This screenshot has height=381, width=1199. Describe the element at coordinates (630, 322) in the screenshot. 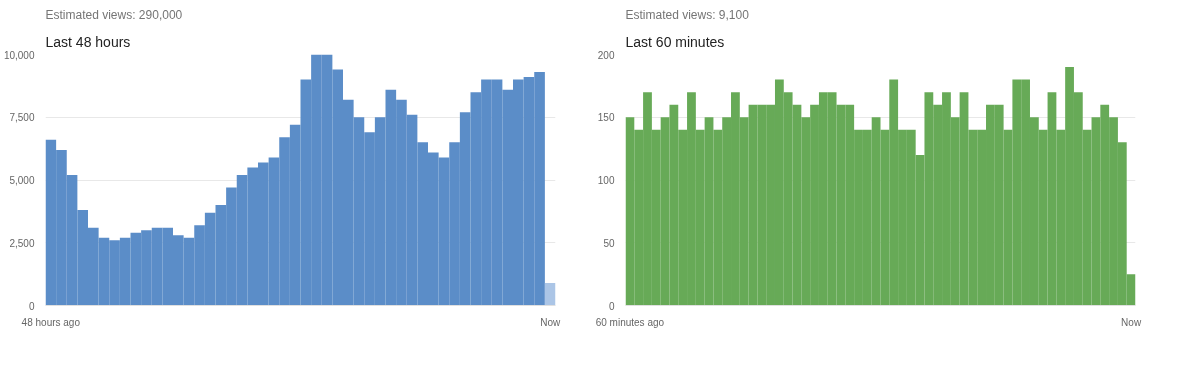

I see `x-tick-label: 60 minutes ago` at that location.